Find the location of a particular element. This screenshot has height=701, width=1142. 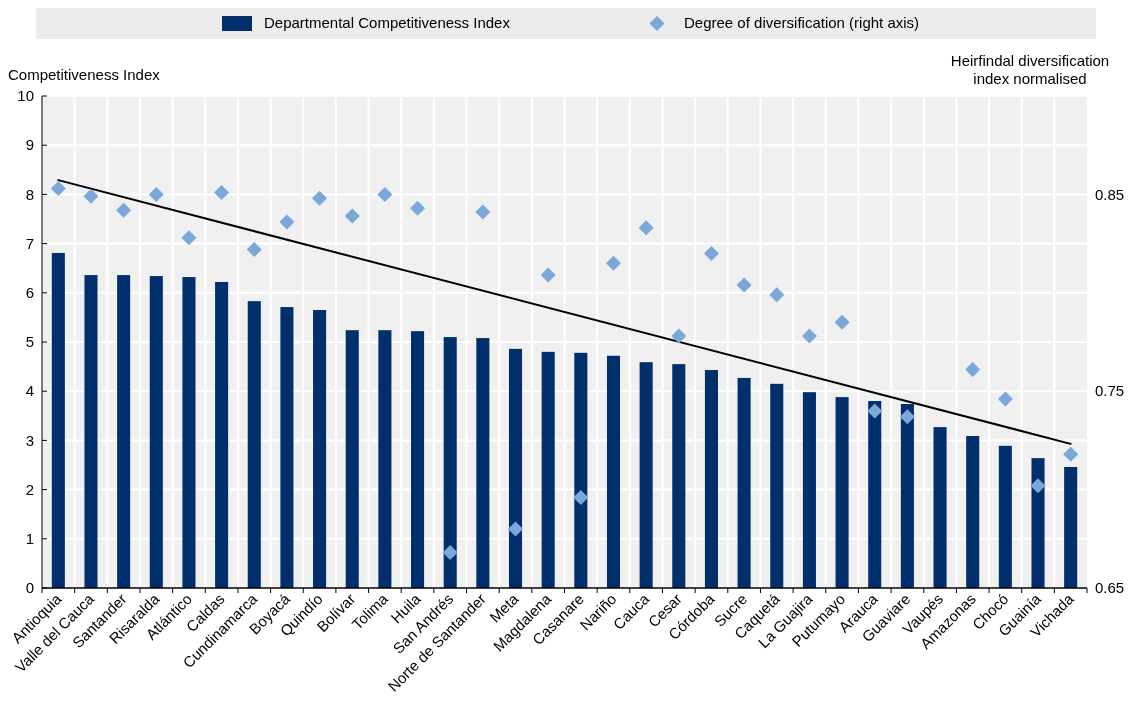

y-tick-label: 7 is located at coordinates (29, 243).